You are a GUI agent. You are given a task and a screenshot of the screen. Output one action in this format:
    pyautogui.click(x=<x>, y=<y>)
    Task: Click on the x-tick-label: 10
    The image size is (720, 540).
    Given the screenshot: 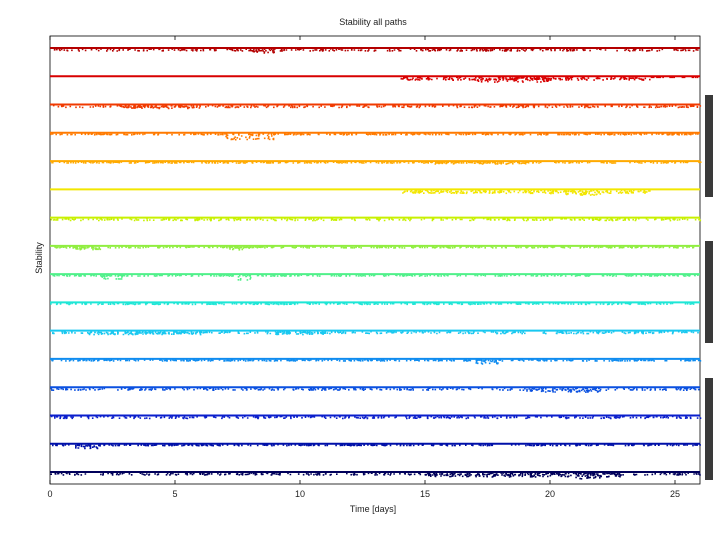 What is the action you would take?
    pyautogui.click(x=300, y=494)
    